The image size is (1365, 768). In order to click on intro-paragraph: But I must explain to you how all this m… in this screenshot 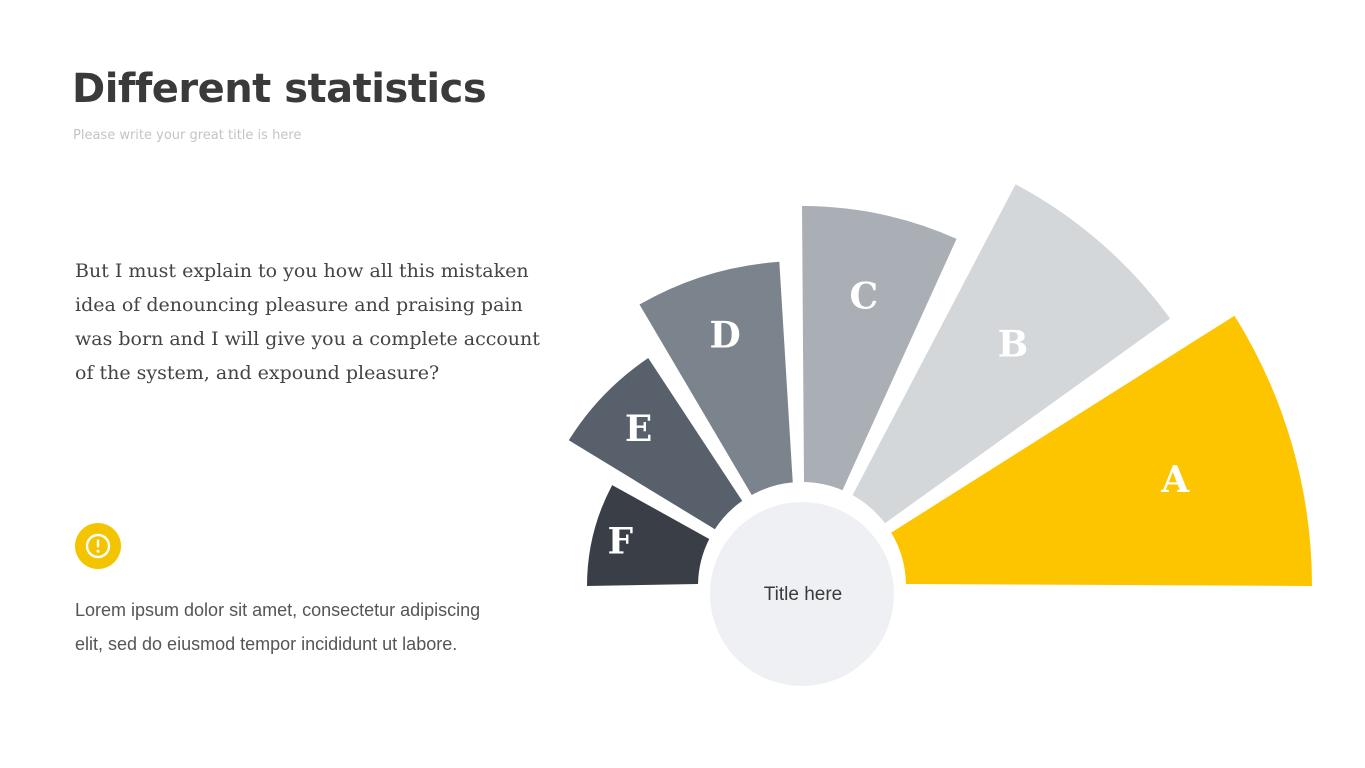, I will do `click(307, 322)`.